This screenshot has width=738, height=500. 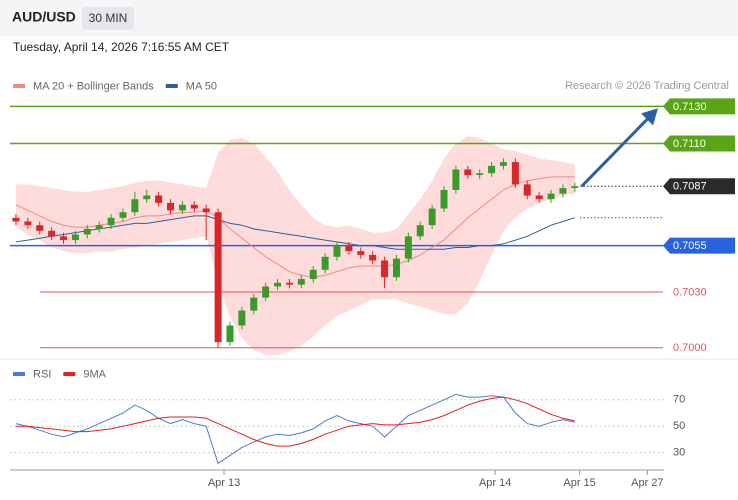 I want to click on legend-label: MA 50, so click(x=201, y=86).